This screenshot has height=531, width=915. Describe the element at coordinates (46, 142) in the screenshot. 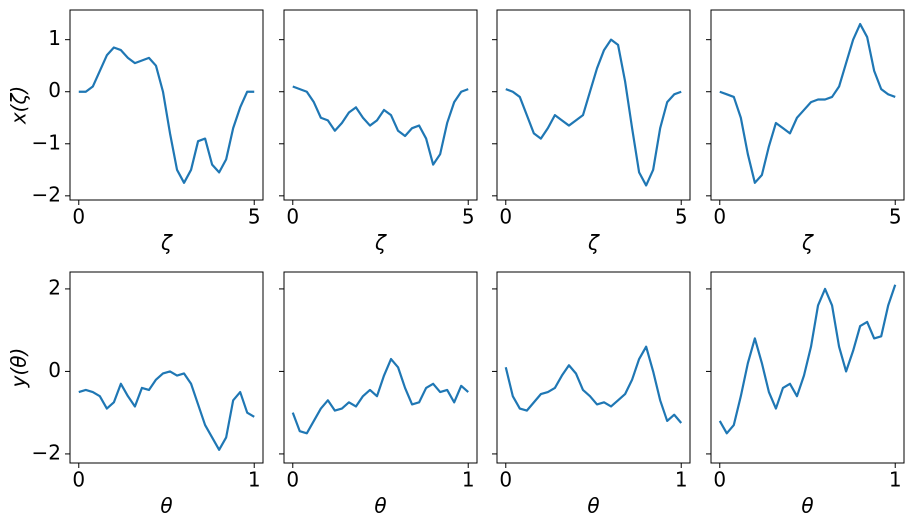

I see `y-tick-label: −1` at that location.